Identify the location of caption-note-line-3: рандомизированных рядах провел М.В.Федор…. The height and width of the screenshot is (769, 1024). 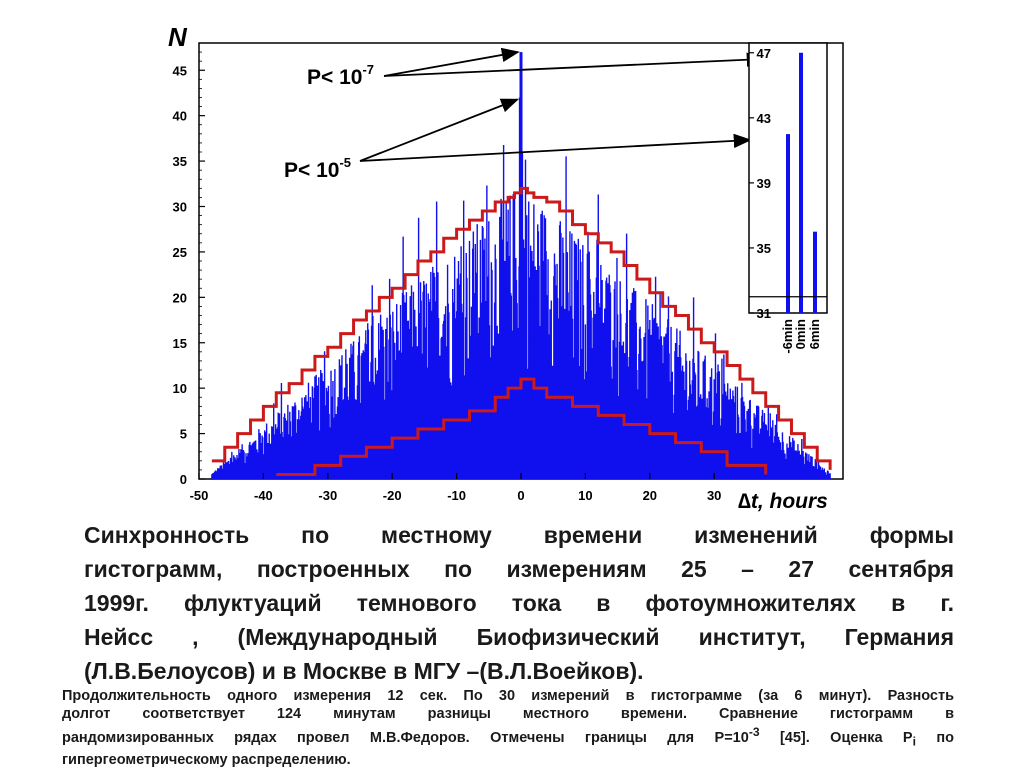
(508, 737).